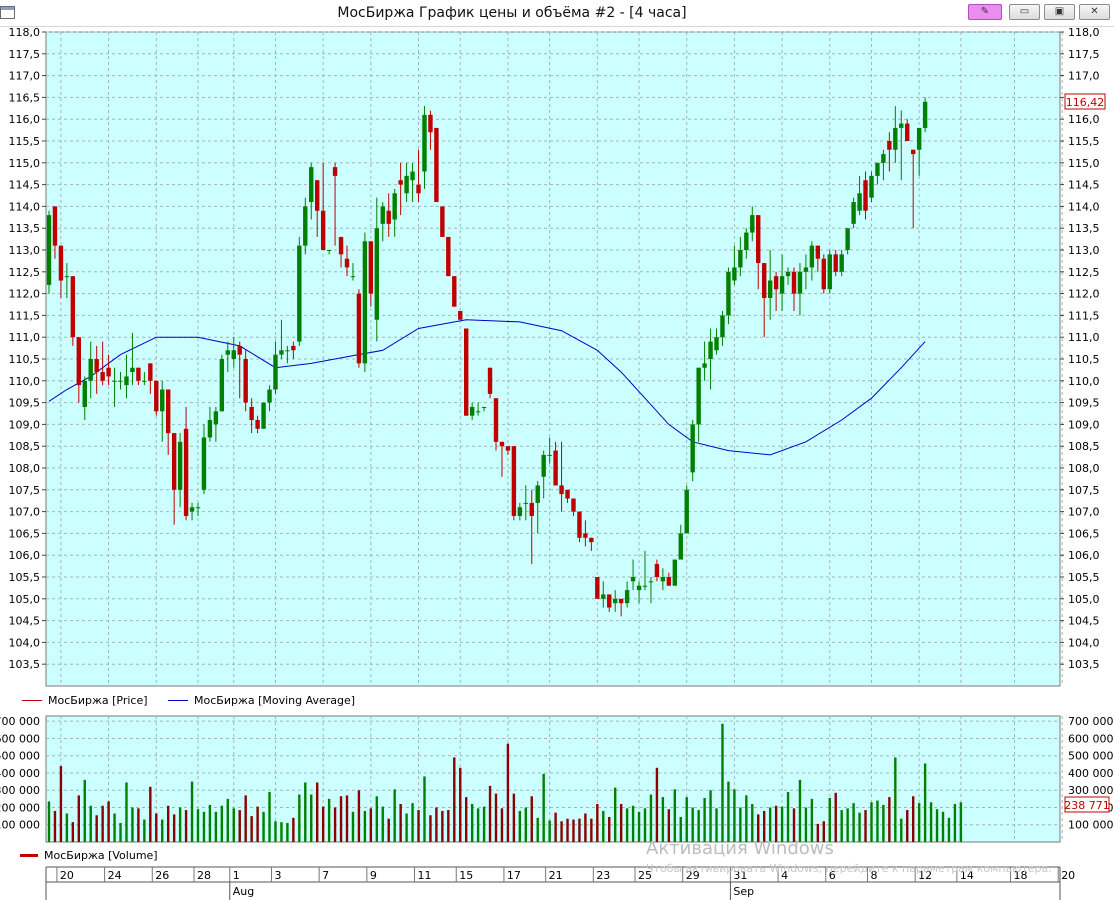 The width and height of the screenshot is (1114, 900). What do you see at coordinates (25, 119) in the screenshot?
I see `price-tick-label-left: 116,0` at bounding box center [25, 119].